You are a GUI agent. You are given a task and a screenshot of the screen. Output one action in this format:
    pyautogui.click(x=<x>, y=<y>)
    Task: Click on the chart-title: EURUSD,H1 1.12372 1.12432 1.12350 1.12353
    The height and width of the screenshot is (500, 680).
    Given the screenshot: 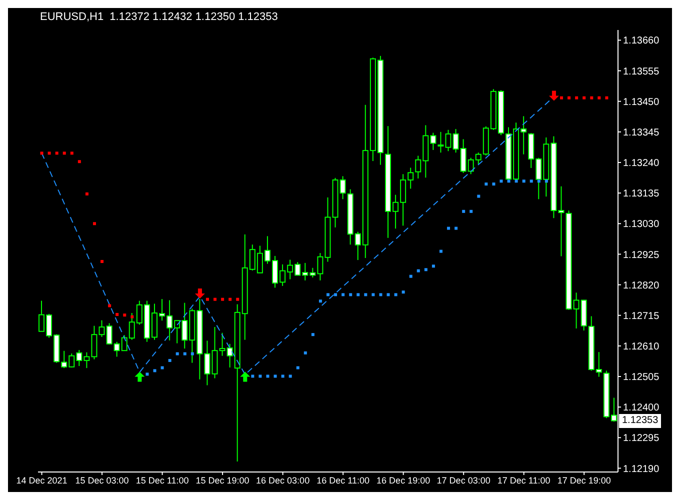 What is the action you would take?
    pyautogui.click(x=159, y=17)
    